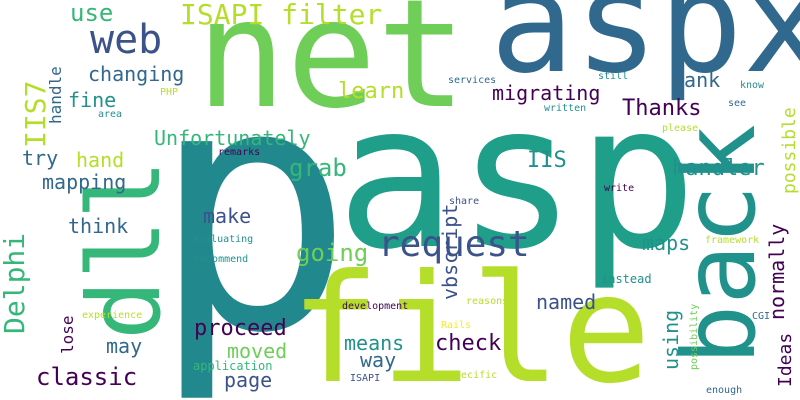 Image resolution: width=800 pixels, height=400 pixels. I want to click on word-remarks: remarks, so click(239, 152).